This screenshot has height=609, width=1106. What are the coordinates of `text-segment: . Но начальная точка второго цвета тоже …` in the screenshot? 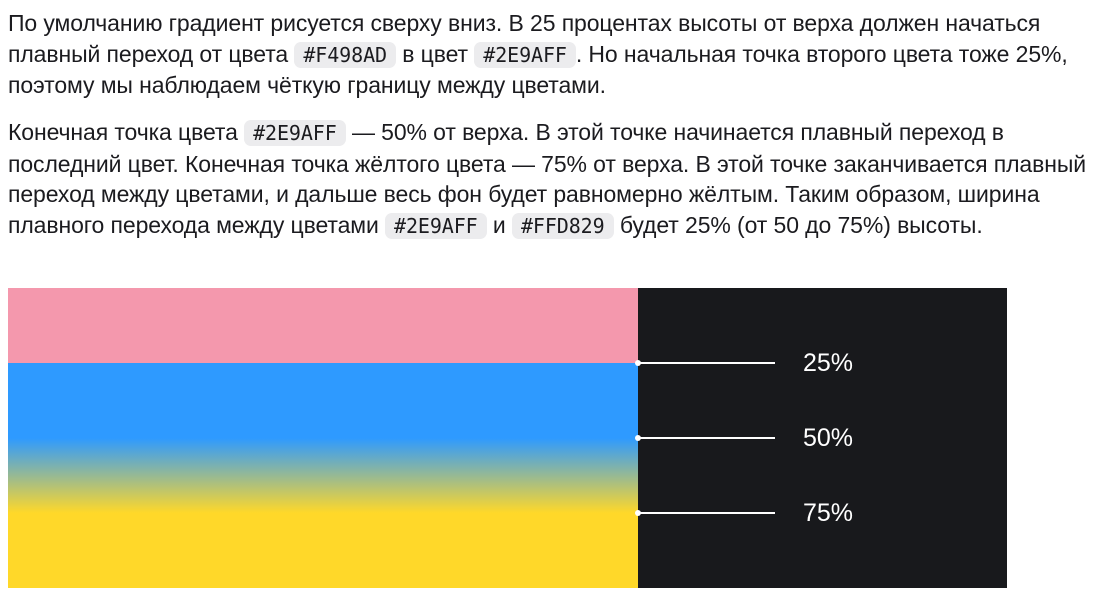 It's located at (538, 69).